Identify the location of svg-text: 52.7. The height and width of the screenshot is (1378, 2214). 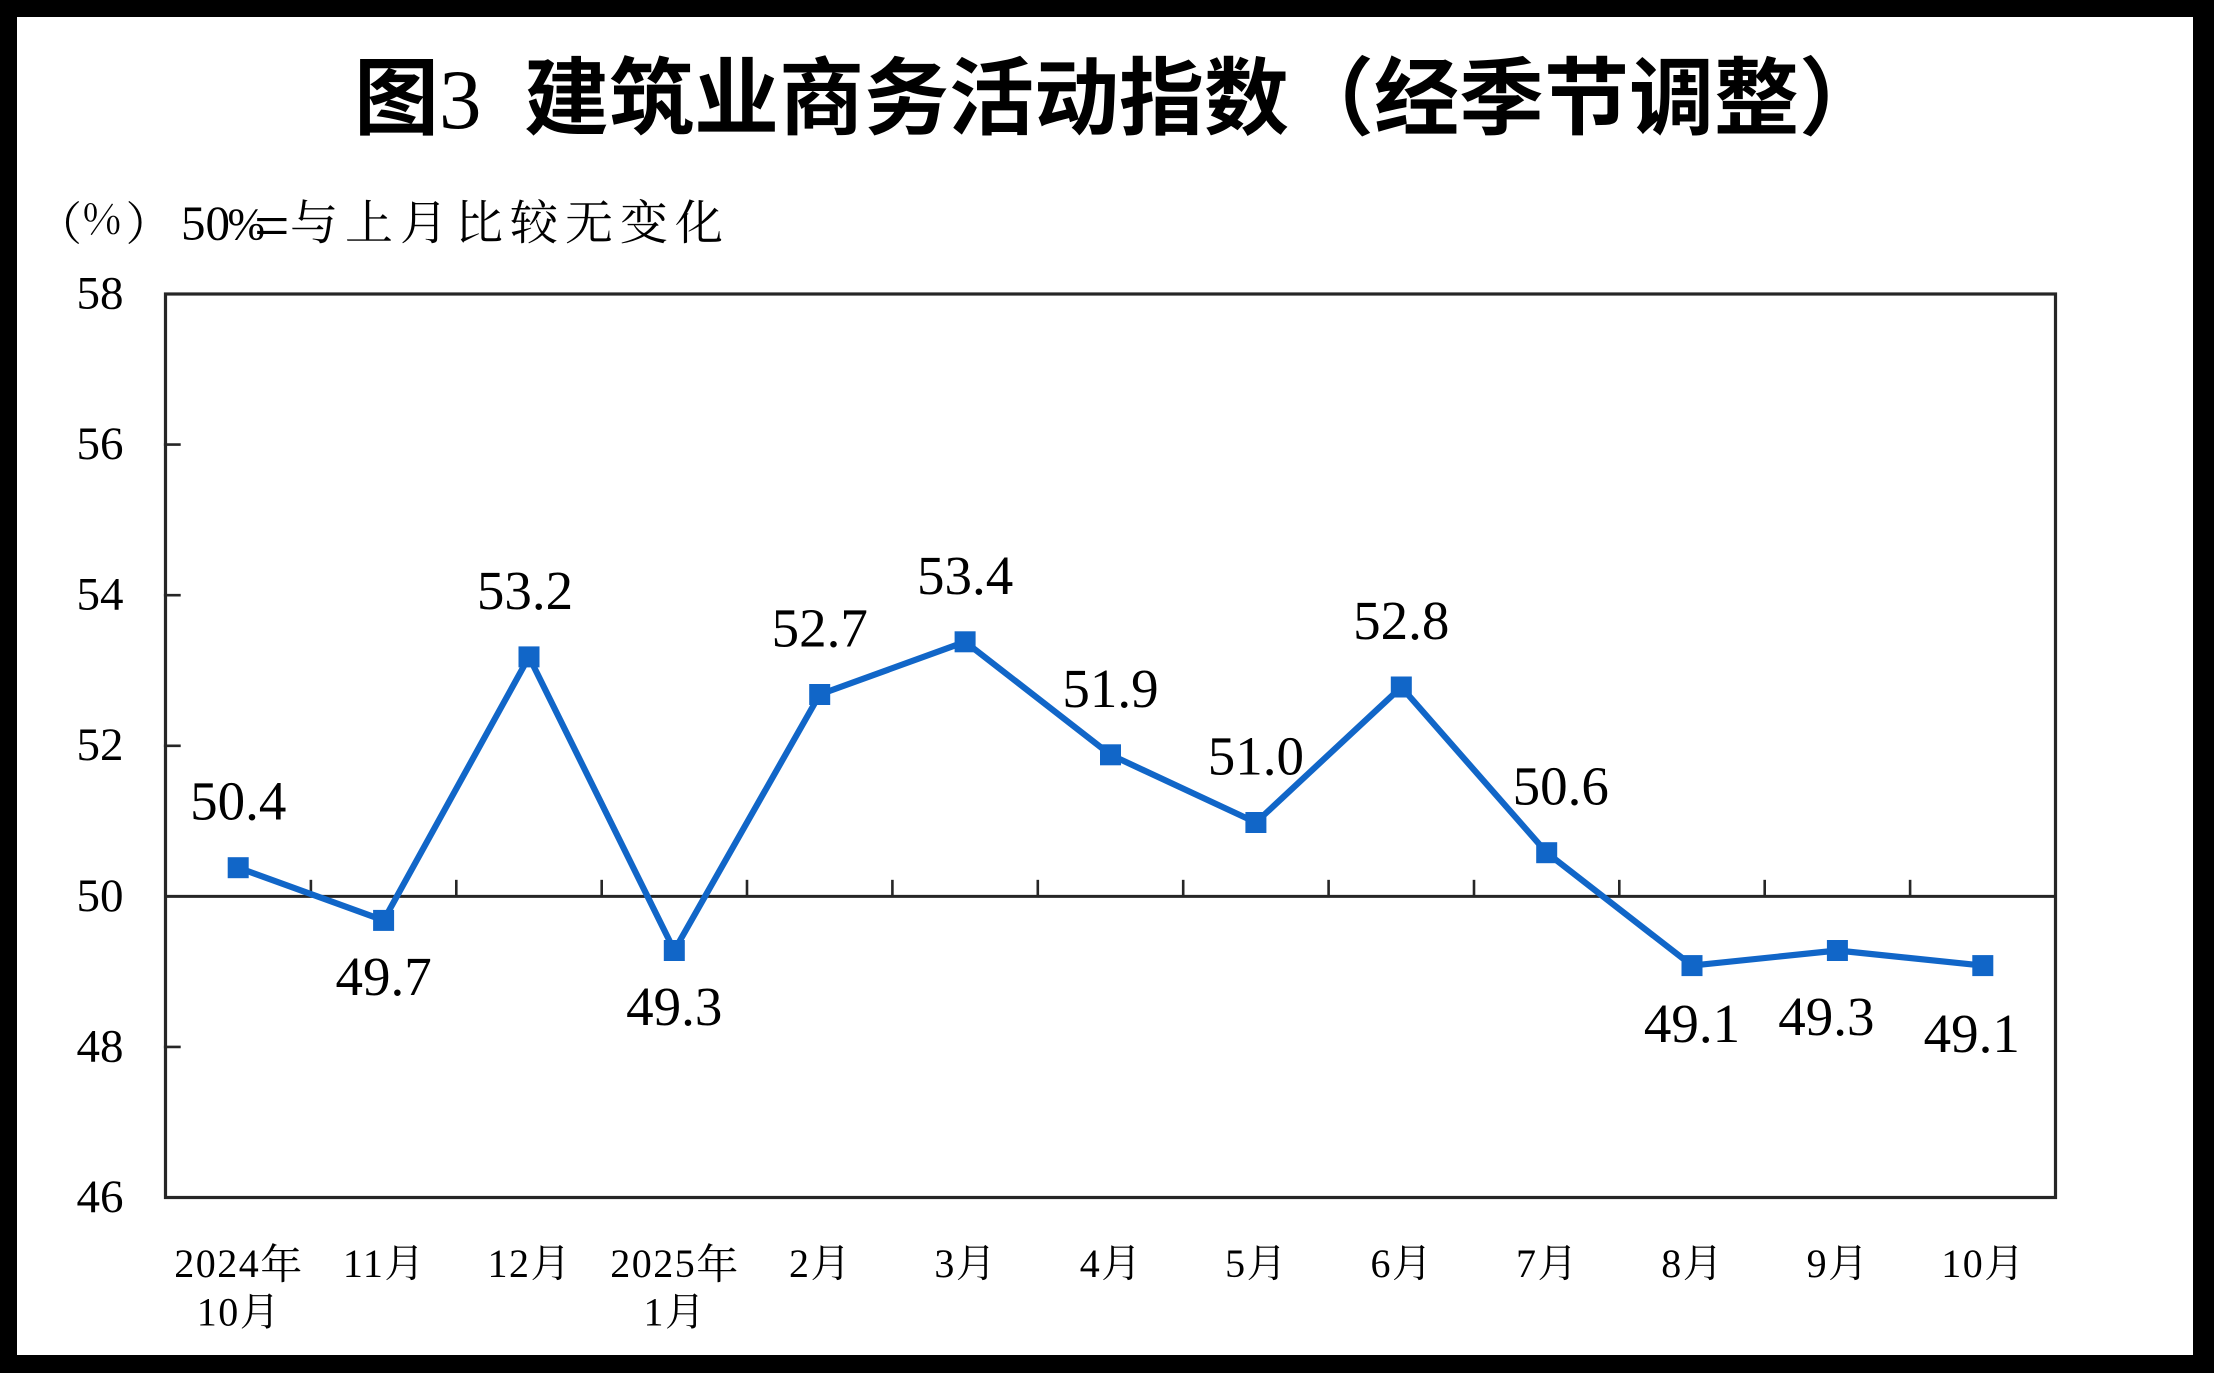
(820, 628).